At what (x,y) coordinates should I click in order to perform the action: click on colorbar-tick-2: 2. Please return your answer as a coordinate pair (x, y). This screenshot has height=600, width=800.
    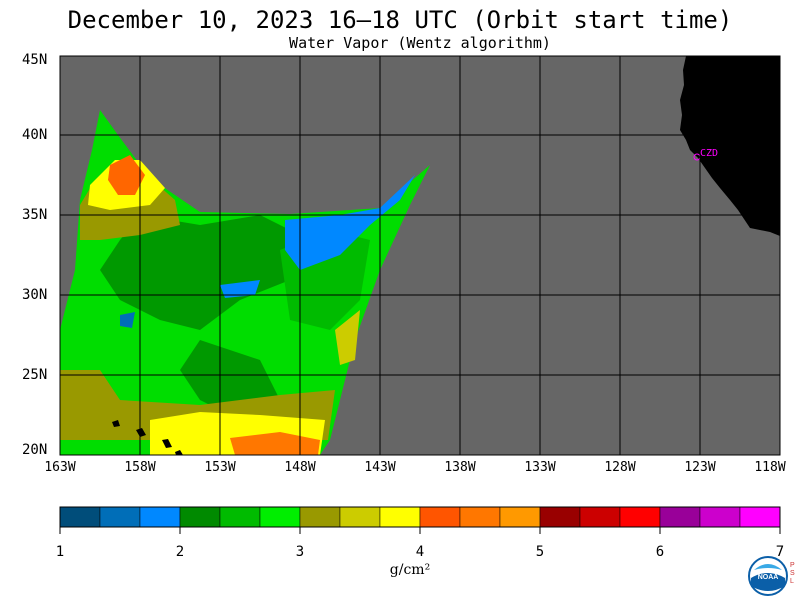
    Looking at the image, I should click on (180, 552).